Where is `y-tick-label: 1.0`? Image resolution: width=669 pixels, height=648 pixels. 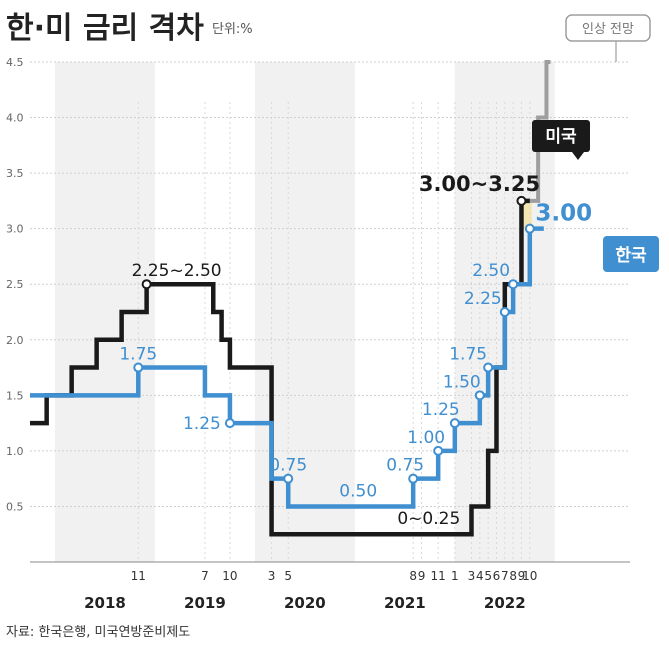
y-tick-label: 1.0 is located at coordinates (15, 451).